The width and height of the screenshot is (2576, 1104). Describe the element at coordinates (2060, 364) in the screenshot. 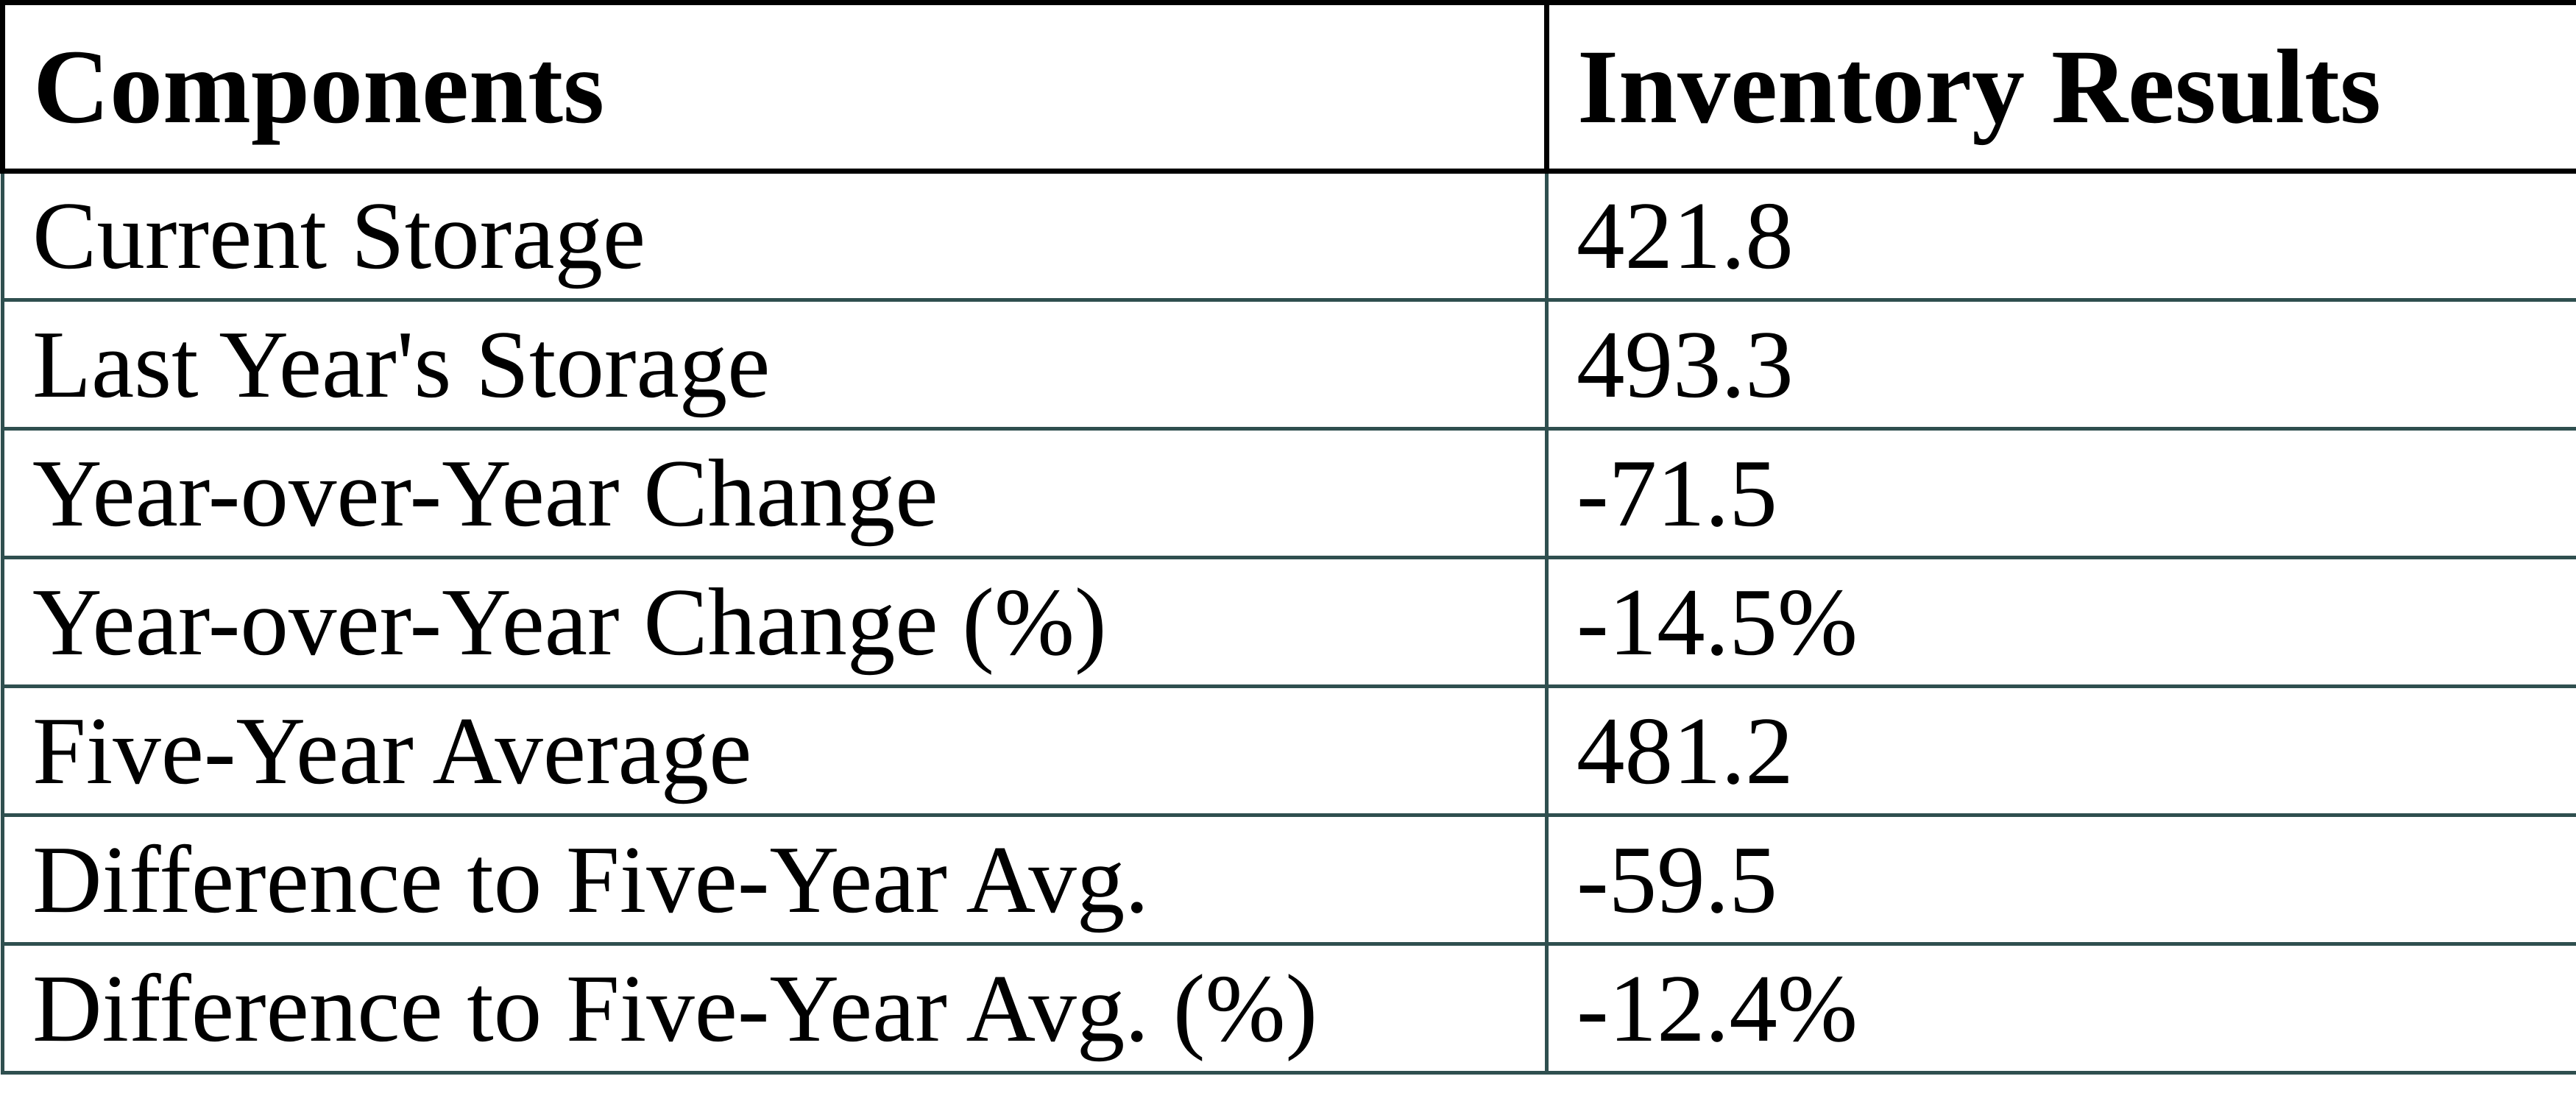

I see `inventory-value-cell: 493.3` at that location.